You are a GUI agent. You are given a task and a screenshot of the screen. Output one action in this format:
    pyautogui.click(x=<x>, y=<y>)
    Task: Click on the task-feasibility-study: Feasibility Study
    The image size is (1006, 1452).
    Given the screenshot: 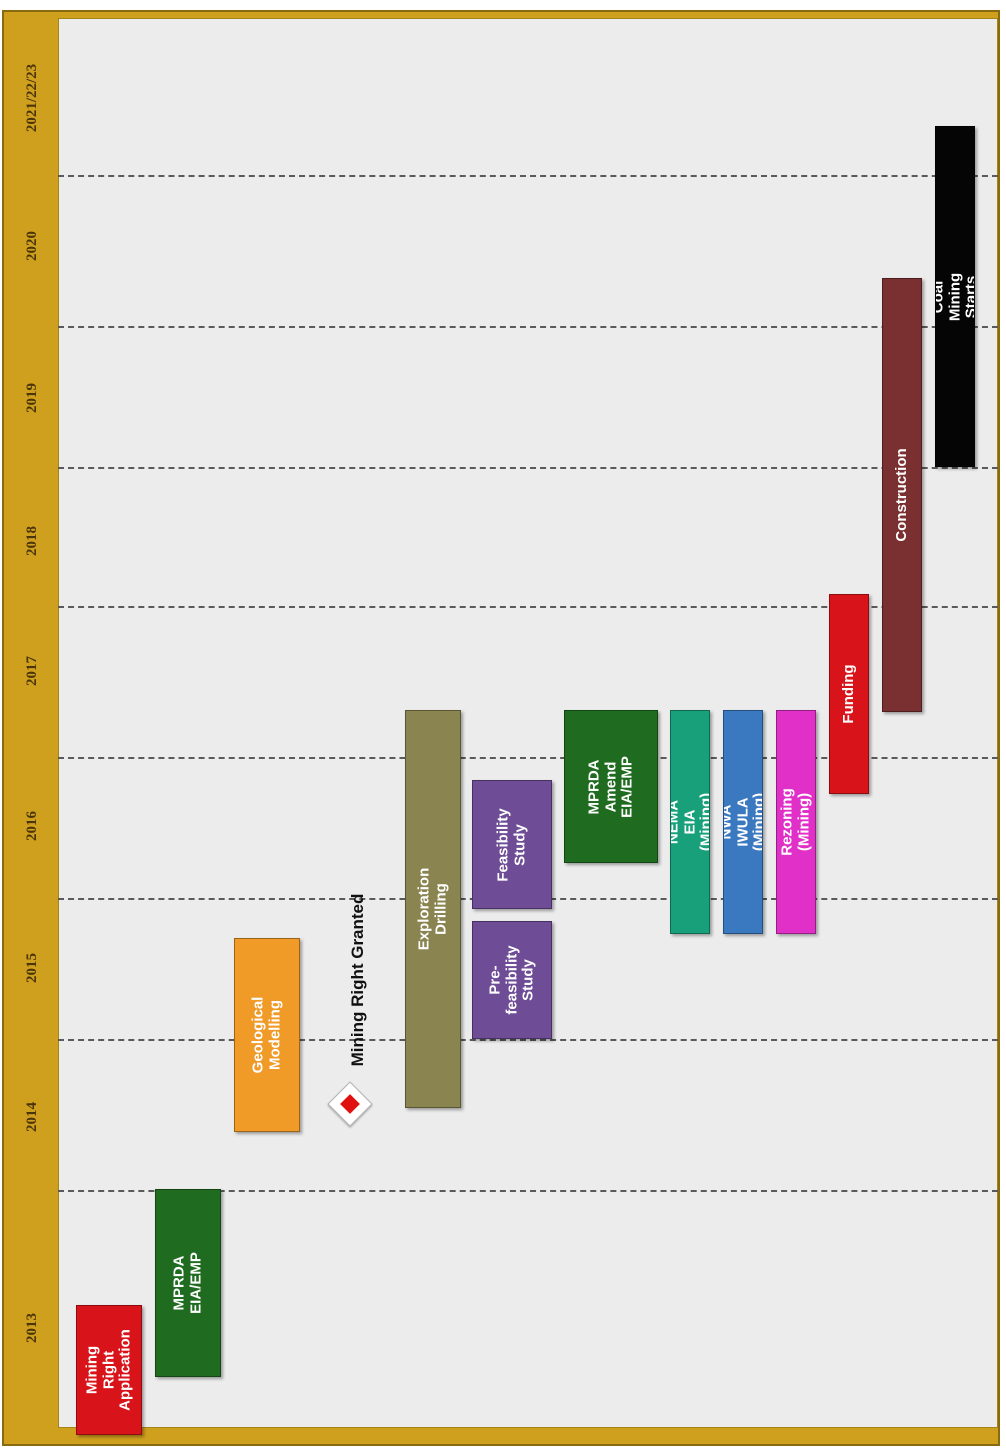 What is the action you would take?
    pyautogui.click(x=512, y=844)
    